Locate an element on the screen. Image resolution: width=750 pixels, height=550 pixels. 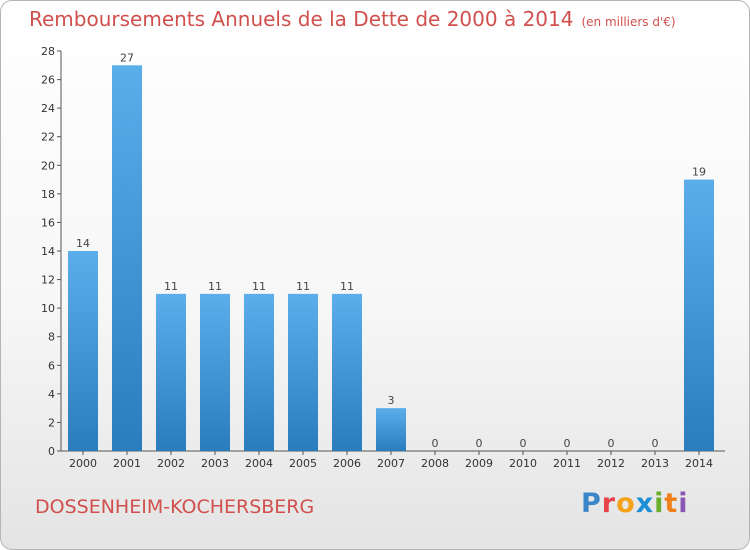
y-tick-label: 6 is located at coordinates (51, 365).